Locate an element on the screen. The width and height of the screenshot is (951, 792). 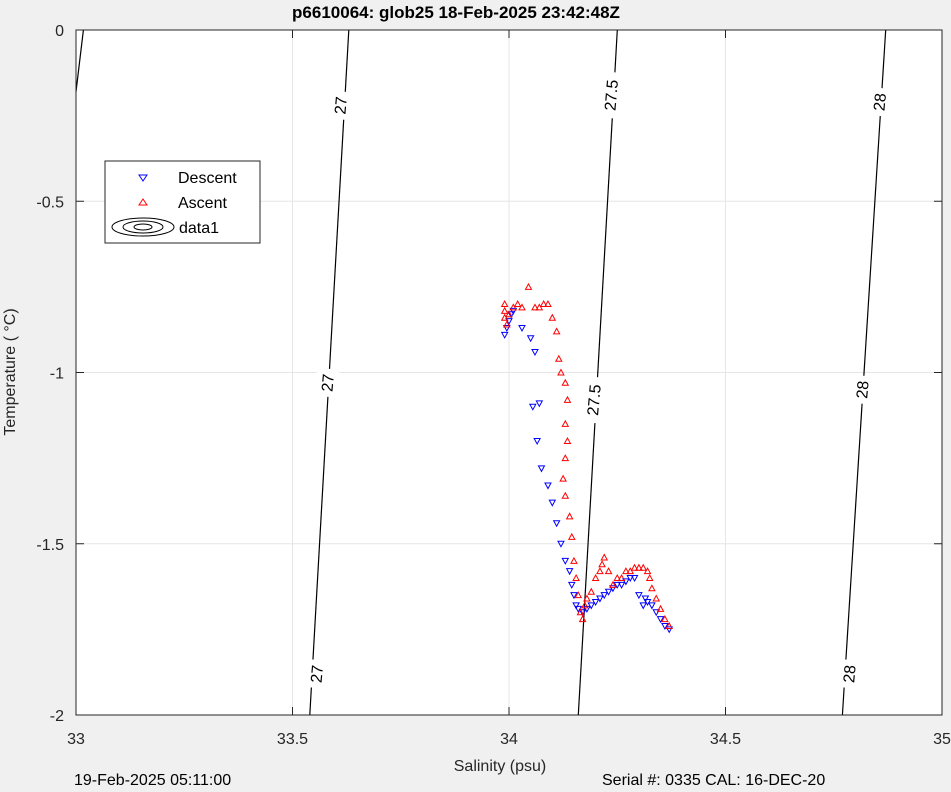
legend: Descent Ascent data1 is located at coordinates (182, 202).